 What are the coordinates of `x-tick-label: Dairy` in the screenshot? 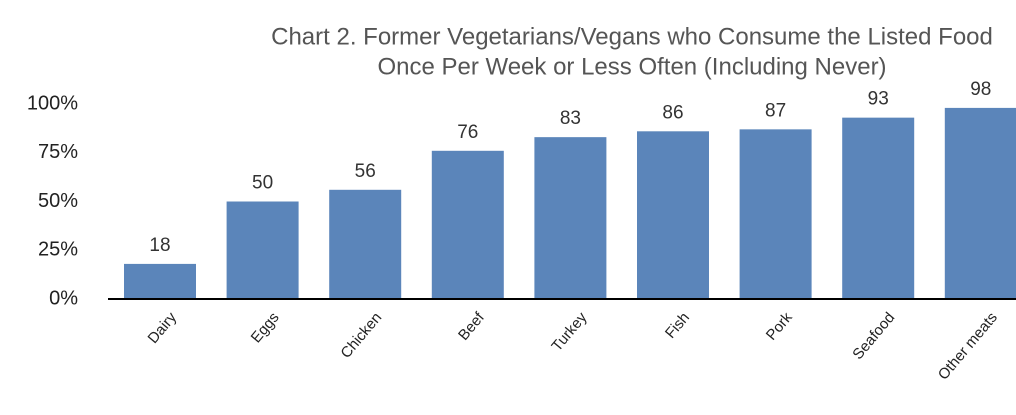 It's located at (163, 328).